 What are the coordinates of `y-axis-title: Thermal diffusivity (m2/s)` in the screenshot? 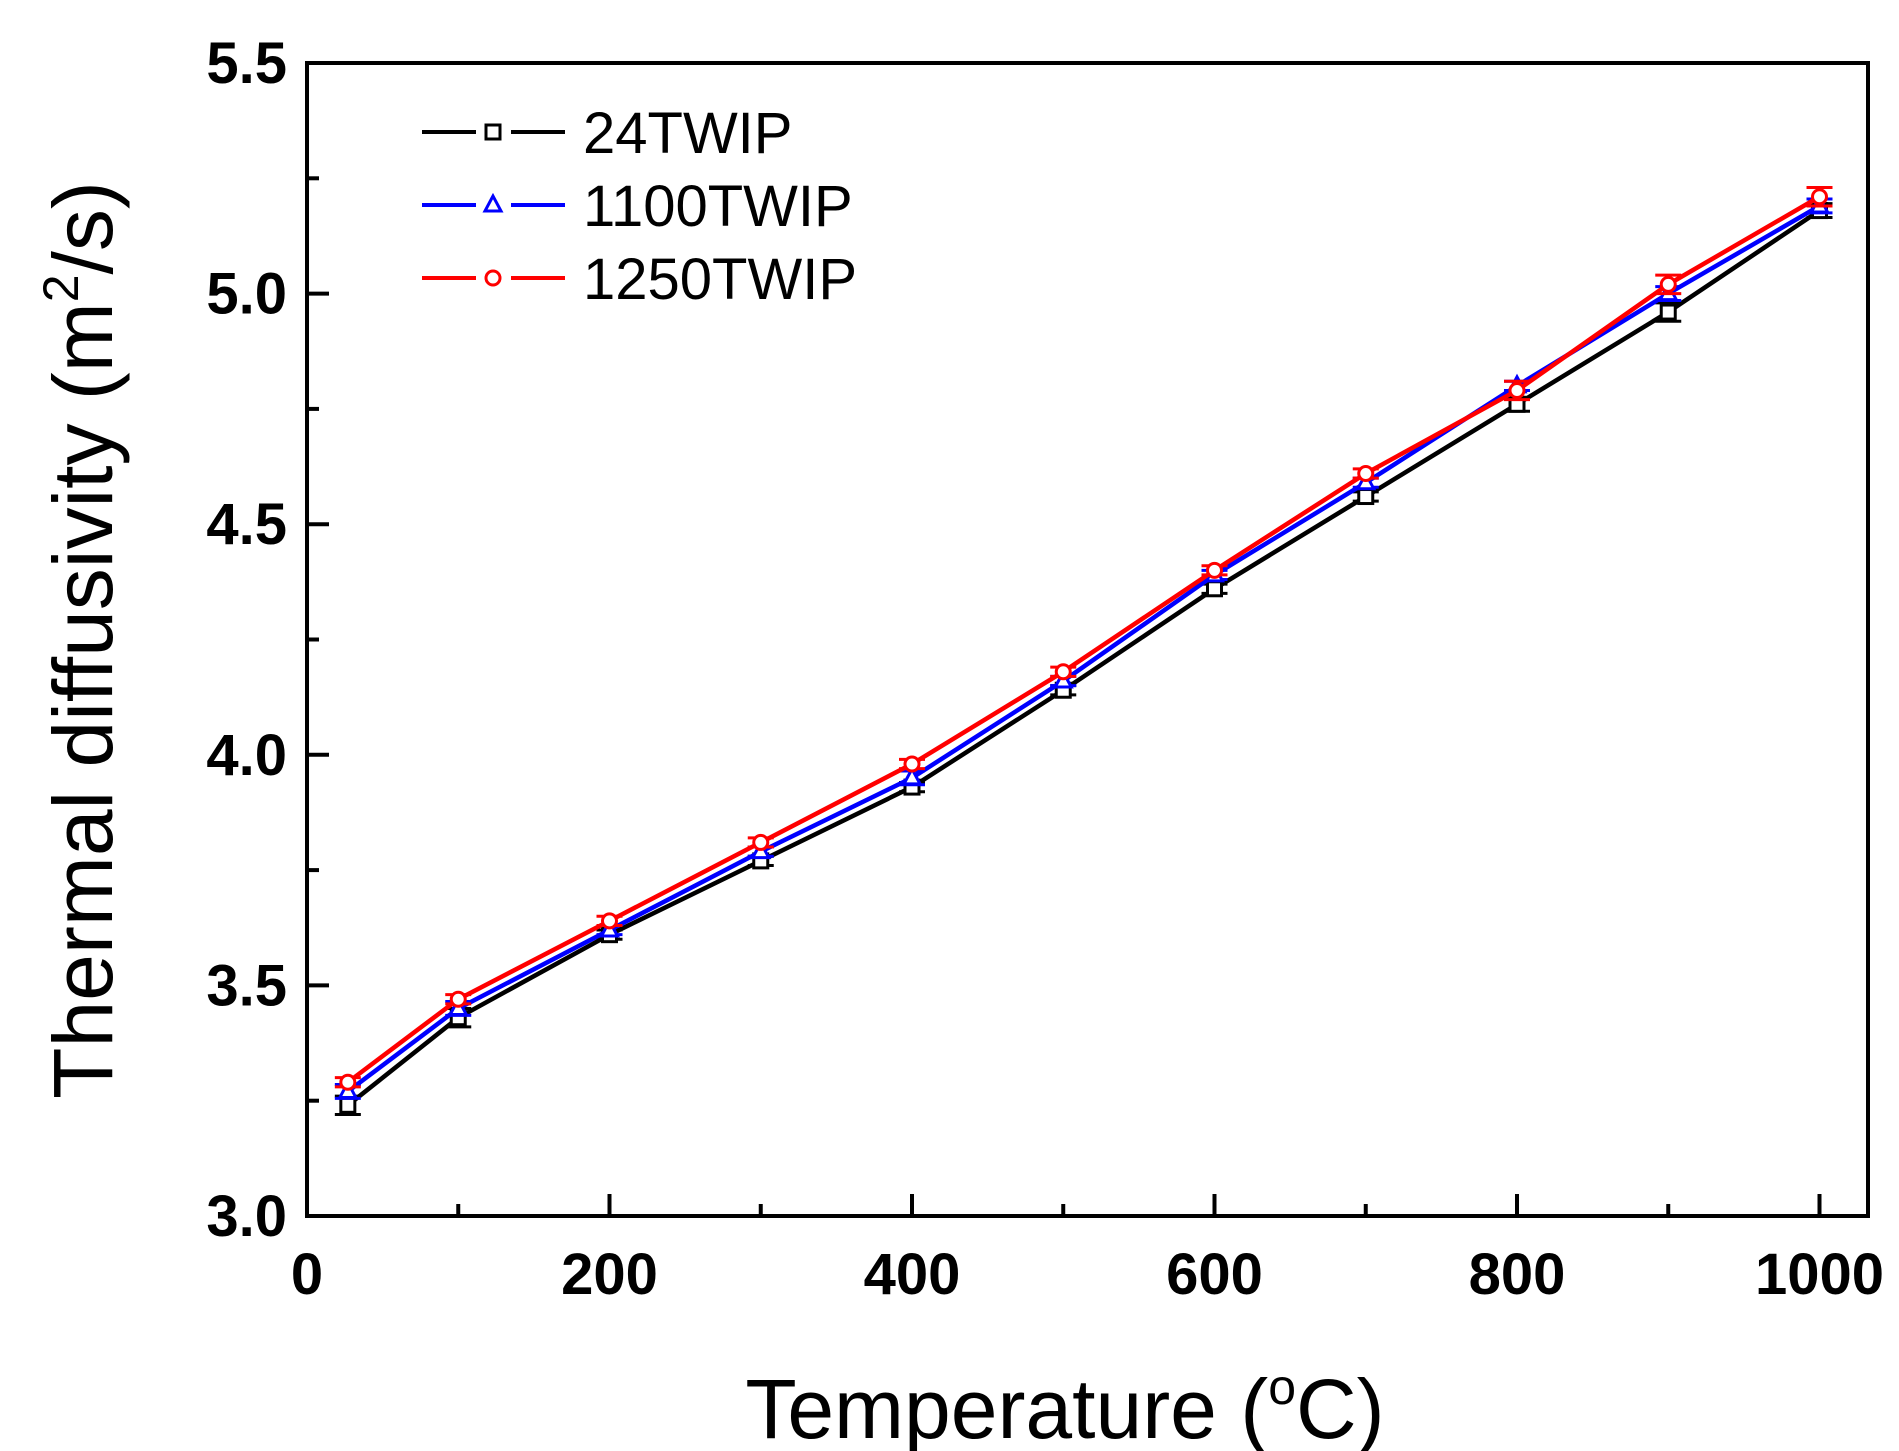 It's located at (81, 640).